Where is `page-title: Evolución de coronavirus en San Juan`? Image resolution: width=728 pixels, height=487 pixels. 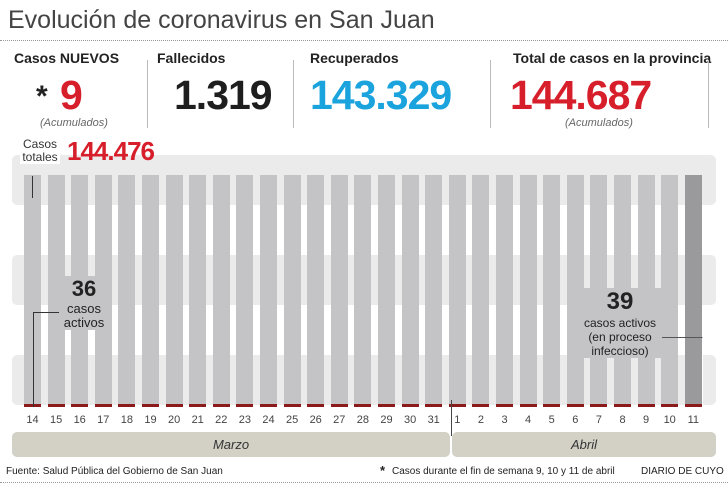 page-title: Evolución de coronavirus en San Juan is located at coordinates (221, 20).